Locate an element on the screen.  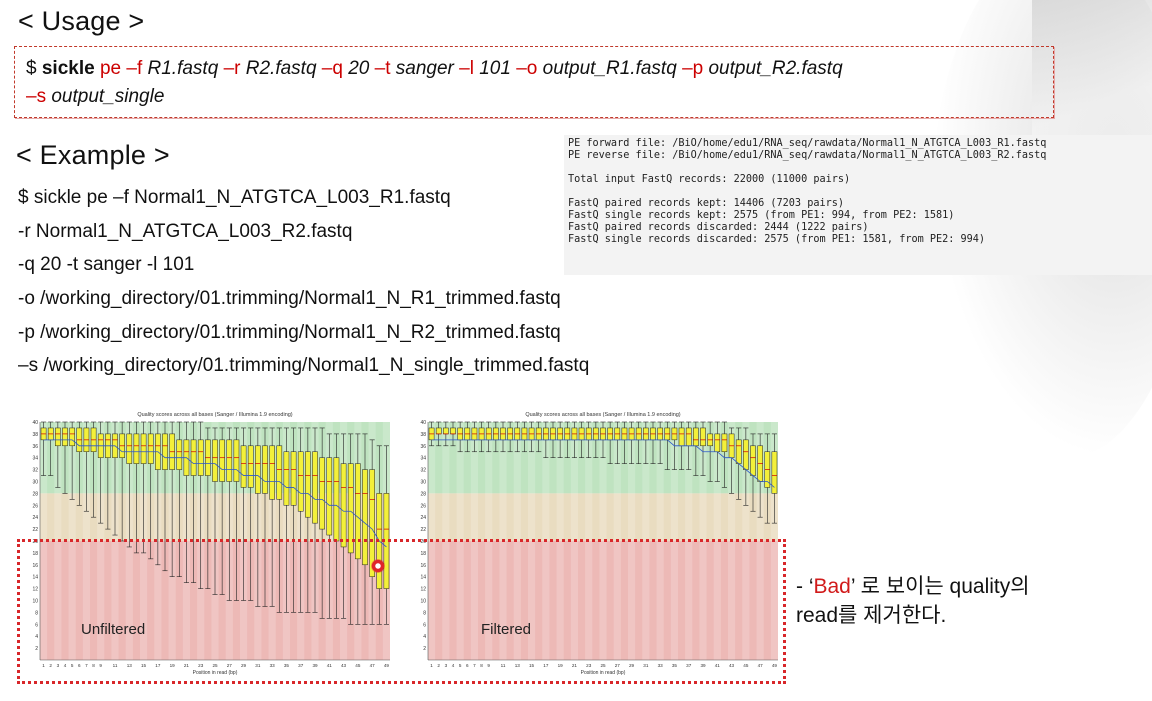
example-heading: < Example > is located at coordinates (93, 155).